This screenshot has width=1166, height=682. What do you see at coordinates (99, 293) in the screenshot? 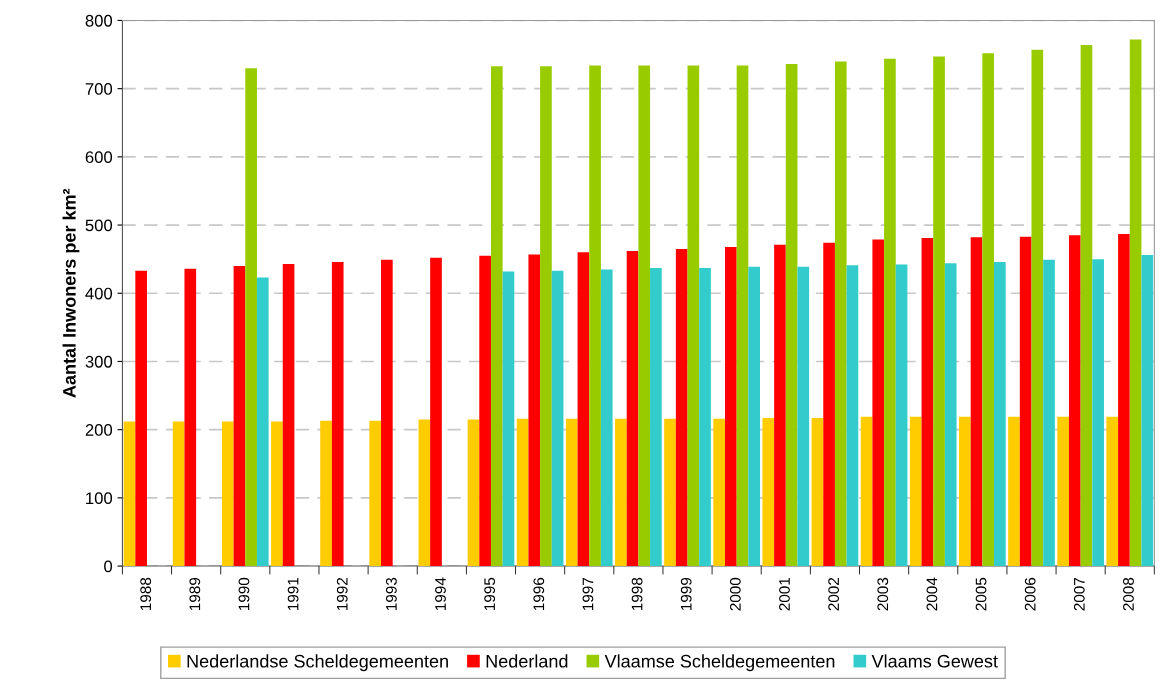
I see `y-tick-label: 400` at bounding box center [99, 293].